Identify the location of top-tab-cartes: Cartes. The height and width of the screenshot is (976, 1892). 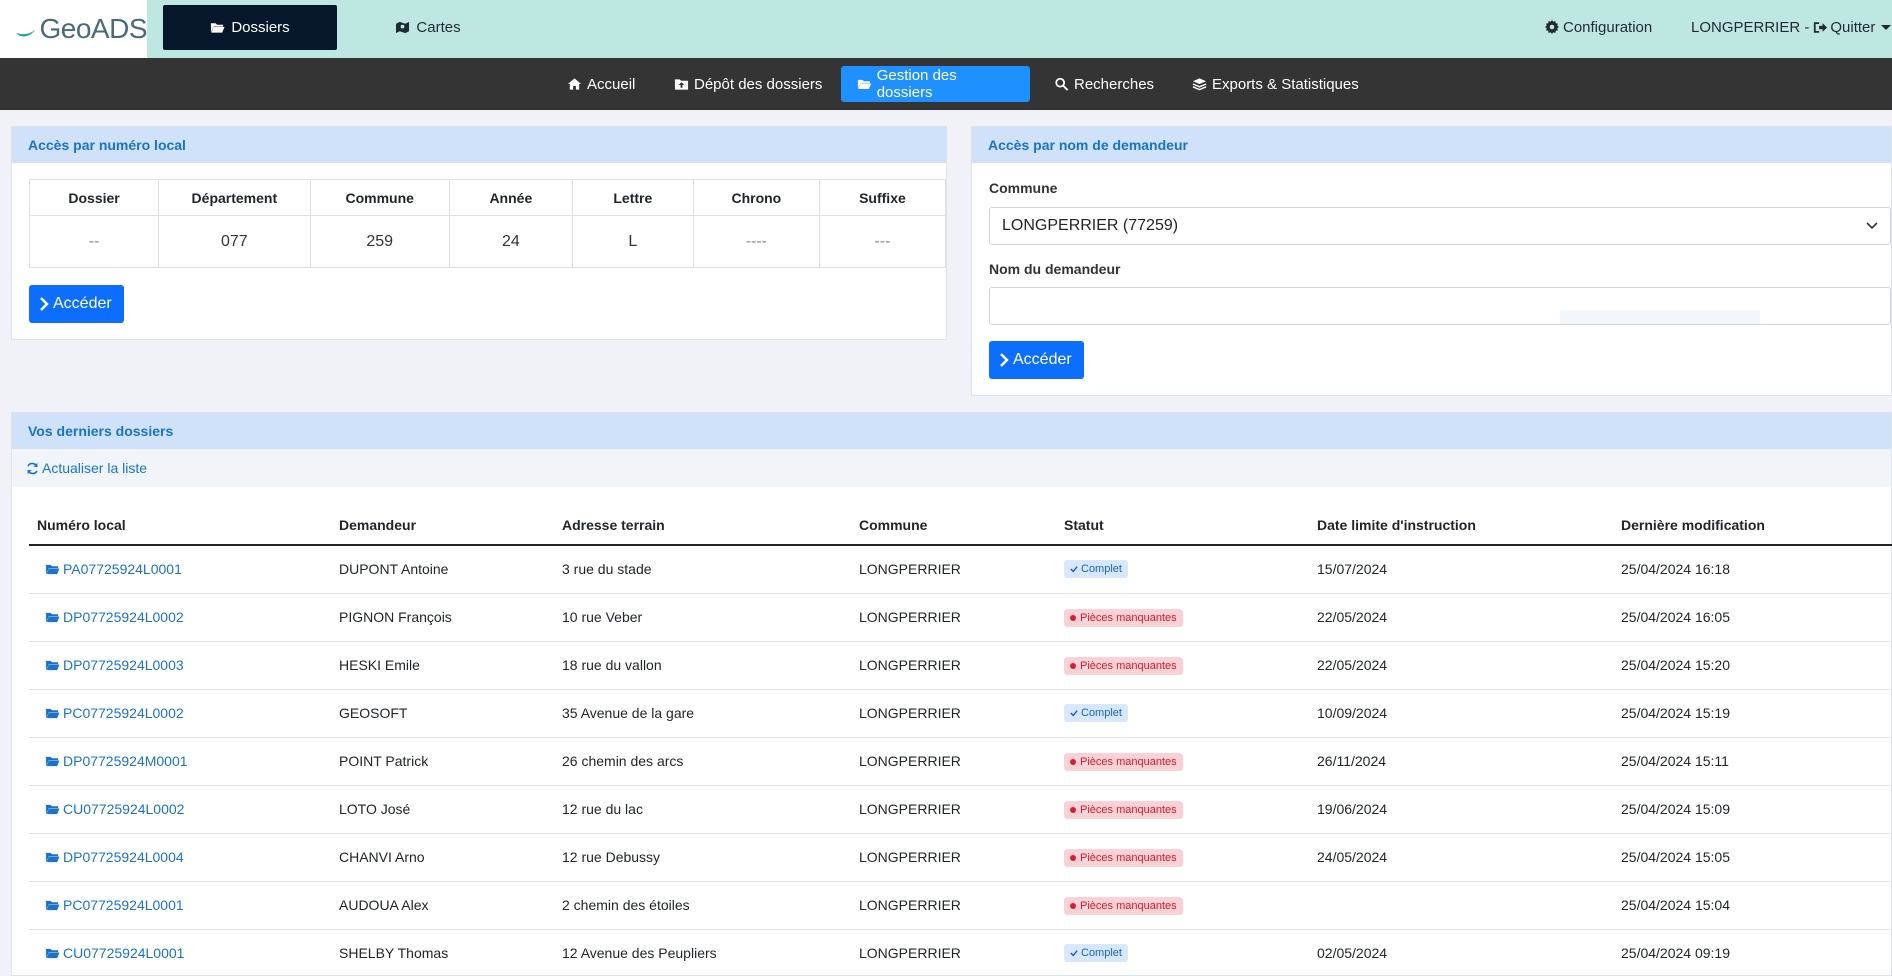
(428, 27).